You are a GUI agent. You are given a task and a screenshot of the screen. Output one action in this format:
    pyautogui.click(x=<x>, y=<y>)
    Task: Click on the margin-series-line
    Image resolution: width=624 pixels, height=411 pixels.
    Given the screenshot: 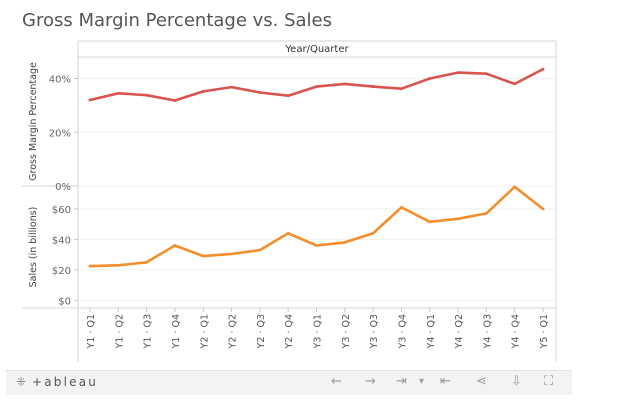 What is the action you would take?
    pyautogui.click(x=316, y=84)
    